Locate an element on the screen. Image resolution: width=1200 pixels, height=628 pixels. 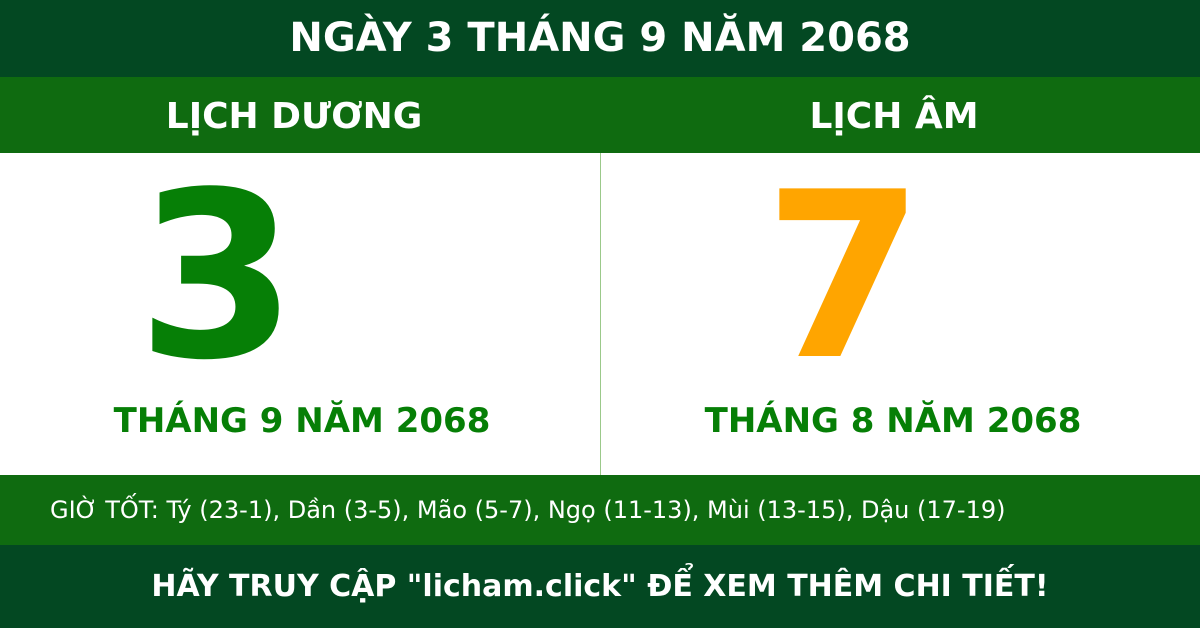
solar-day: 3 is located at coordinates (217, 277).